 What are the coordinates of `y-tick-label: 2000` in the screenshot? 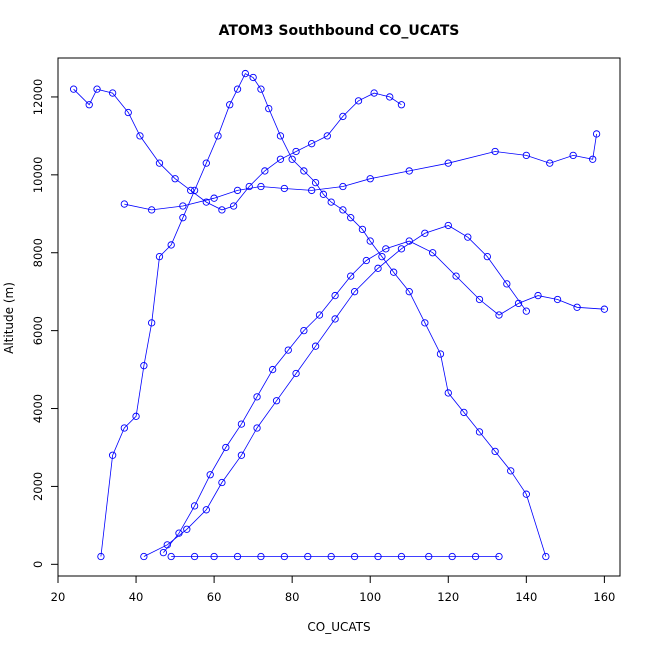 It's located at (38, 486).